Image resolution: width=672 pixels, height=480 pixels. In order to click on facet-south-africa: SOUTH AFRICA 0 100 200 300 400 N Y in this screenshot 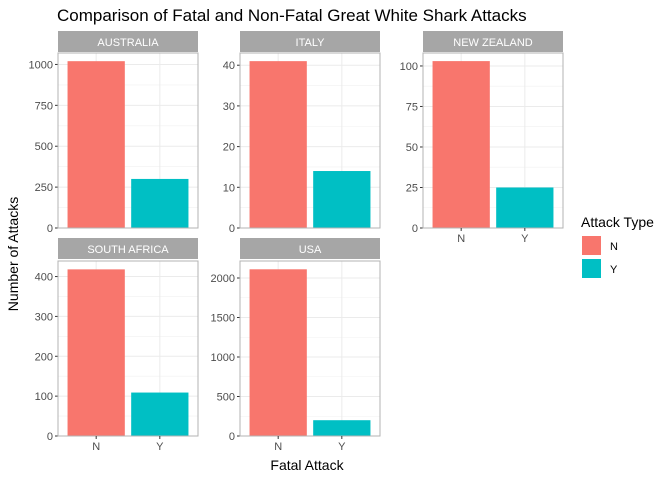, I will do `click(117, 345)`.